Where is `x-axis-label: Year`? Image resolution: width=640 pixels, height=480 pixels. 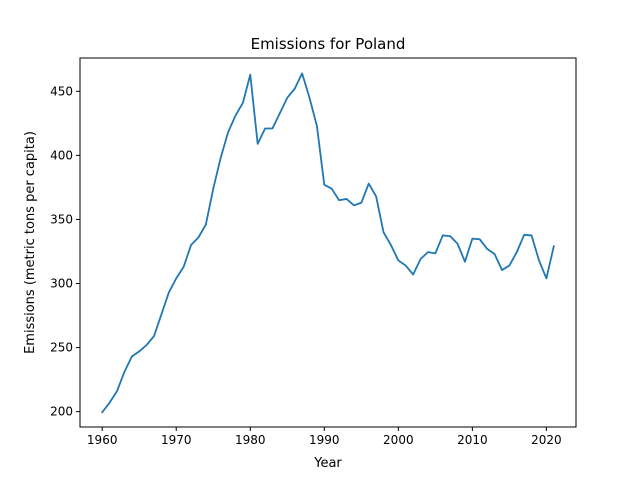 x-axis-label: Year is located at coordinates (327, 463).